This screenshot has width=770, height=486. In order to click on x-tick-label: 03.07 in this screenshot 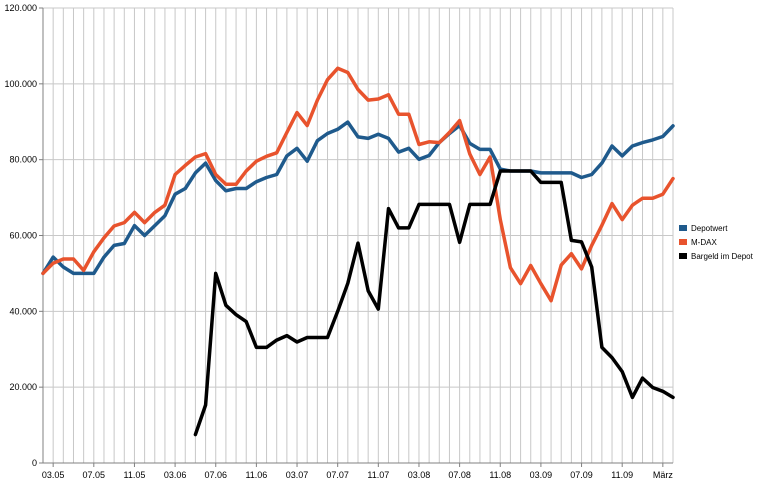, I will do `click(297, 475)`.